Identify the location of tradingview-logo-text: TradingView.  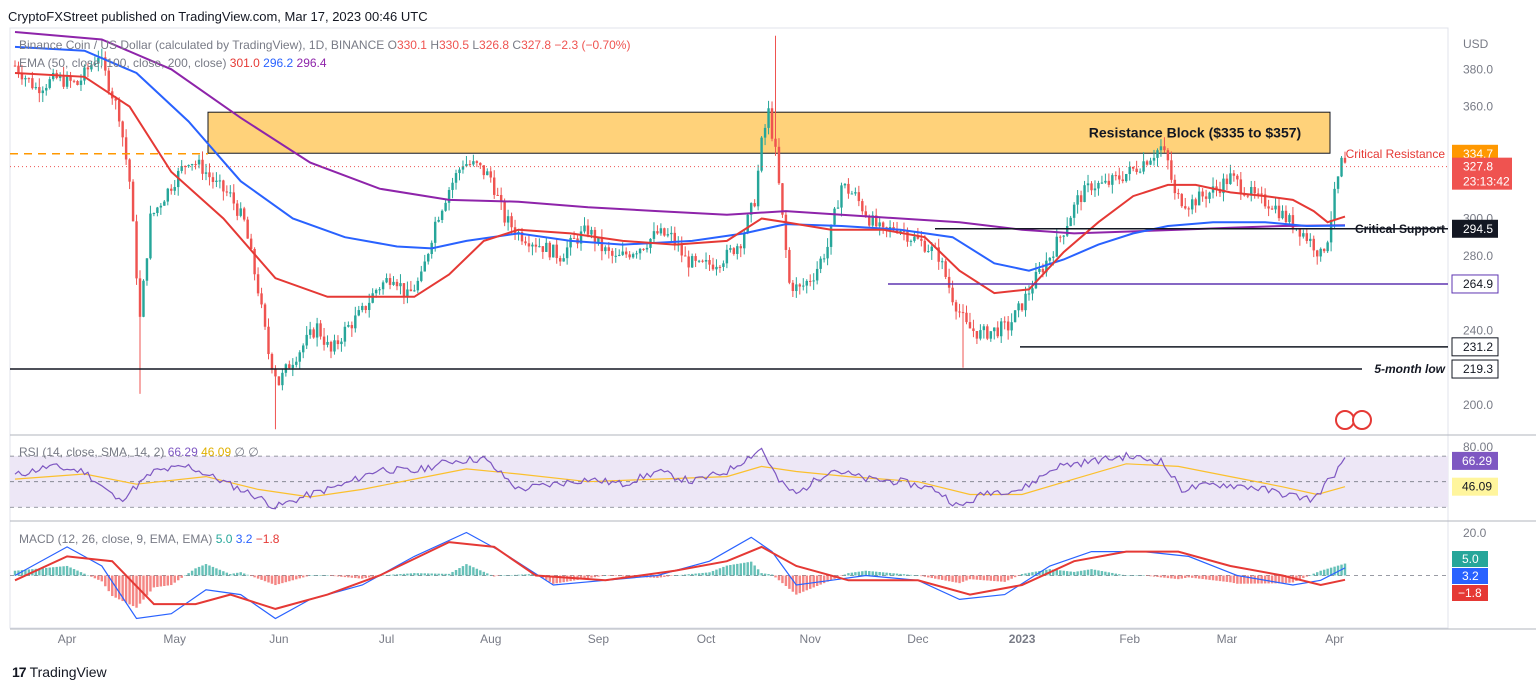
(68, 672).